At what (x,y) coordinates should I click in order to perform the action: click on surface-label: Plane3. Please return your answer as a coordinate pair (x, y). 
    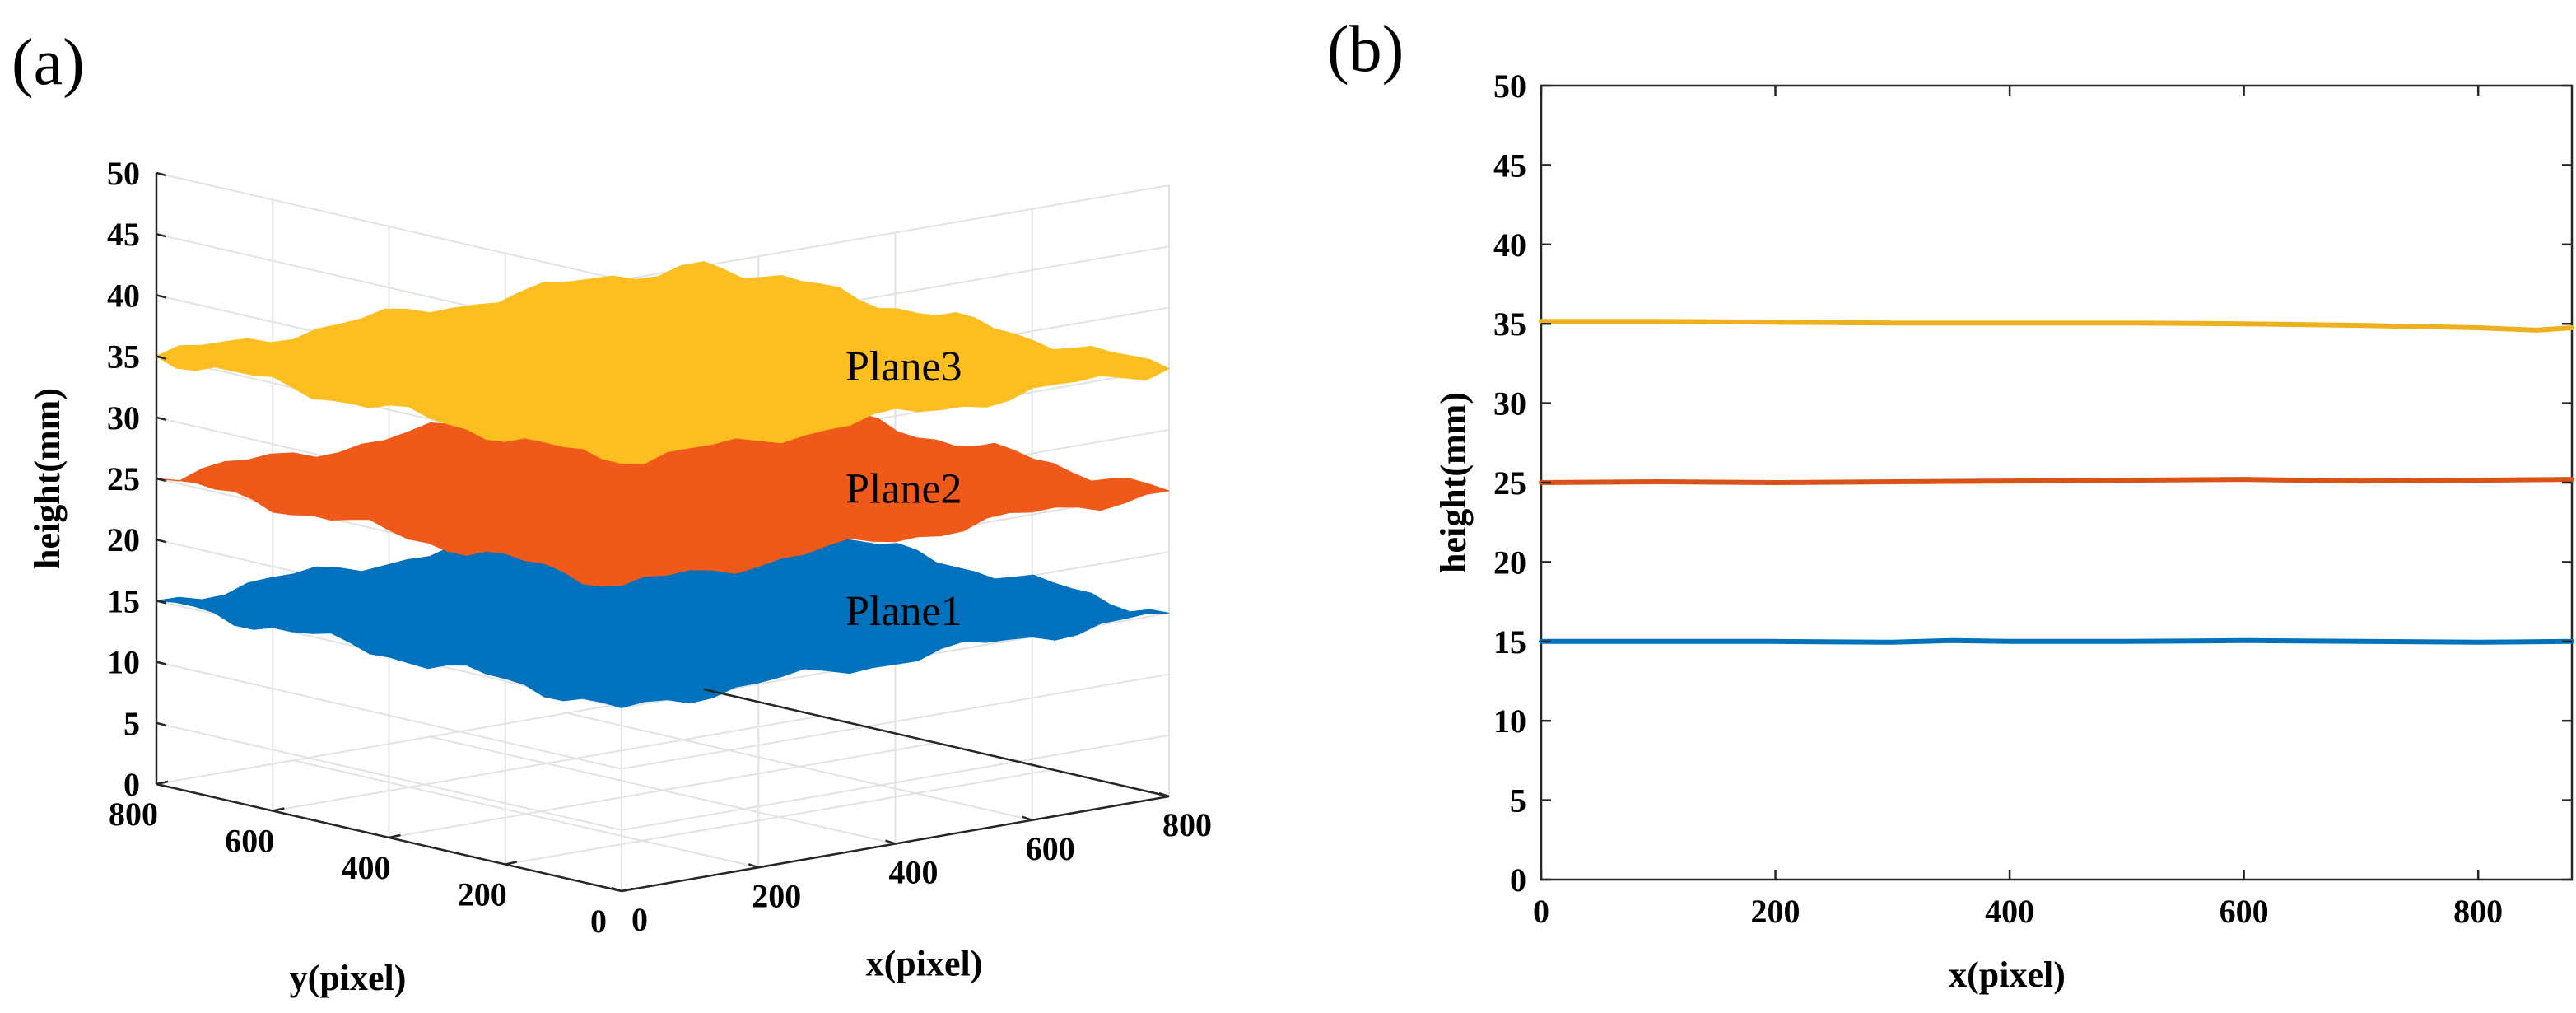
    Looking at the image, I should click on (903, 366).